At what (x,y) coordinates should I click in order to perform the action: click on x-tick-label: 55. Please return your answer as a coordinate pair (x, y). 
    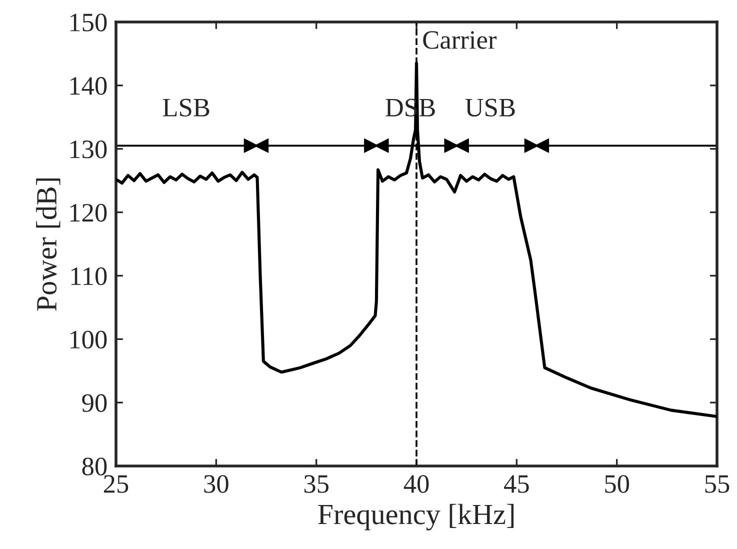
    Looking at the image, I should click on (717, 484).